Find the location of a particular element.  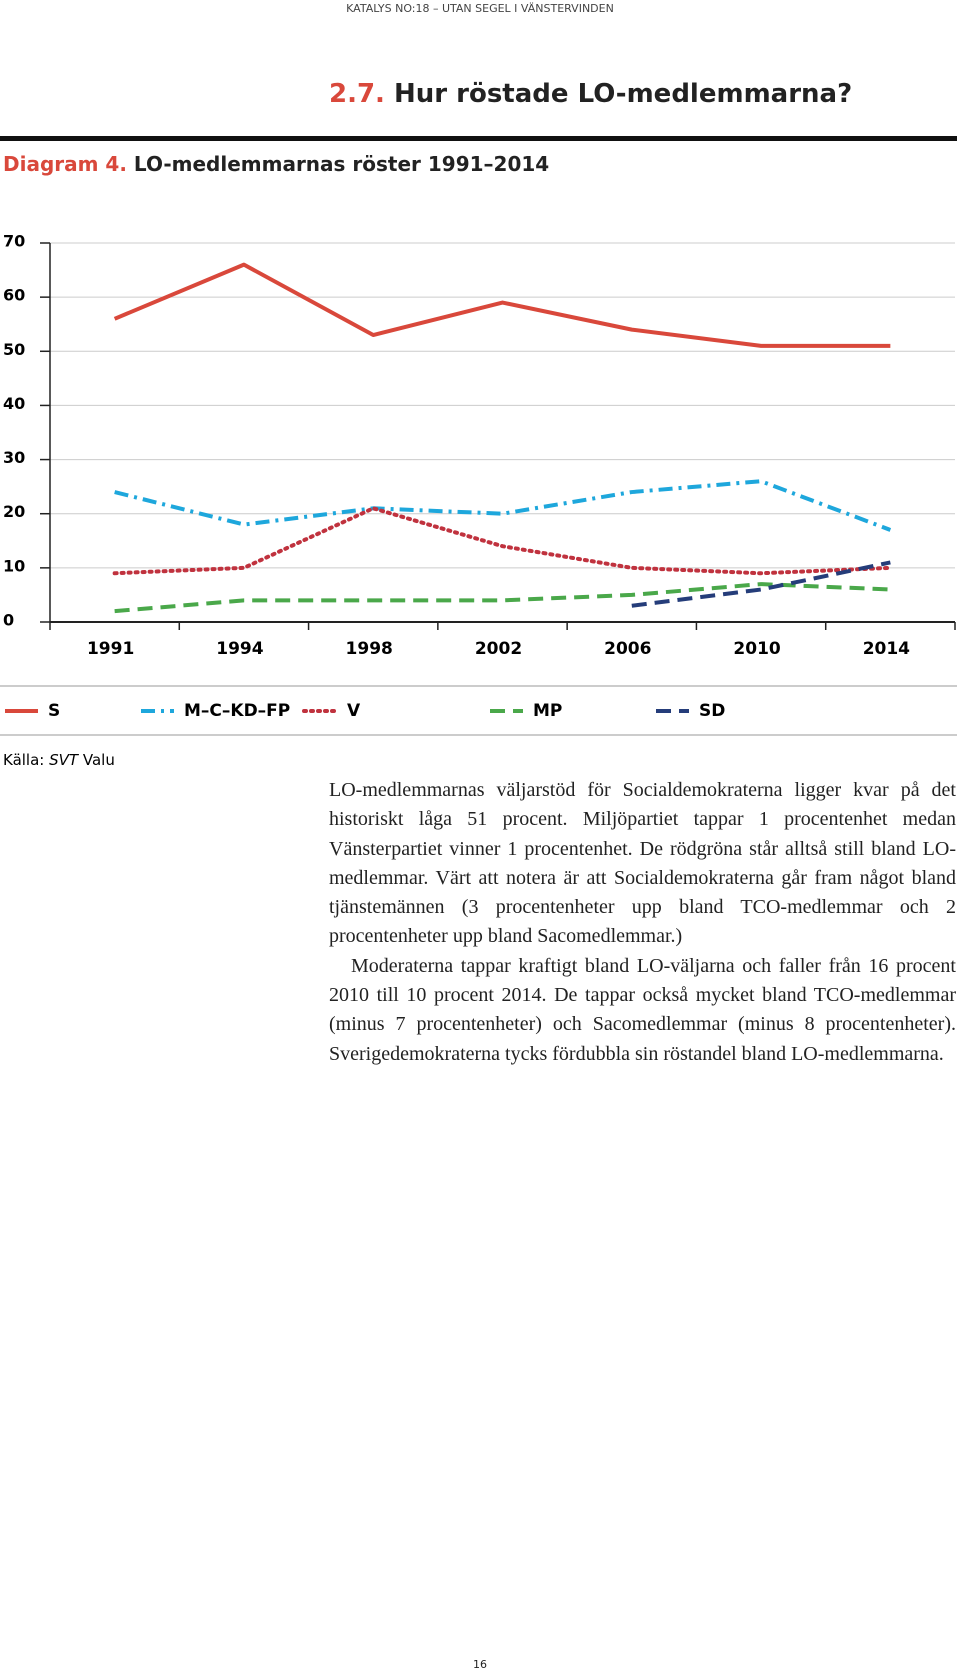

y-tick-label: 60 is located at coordinates (14, 295).